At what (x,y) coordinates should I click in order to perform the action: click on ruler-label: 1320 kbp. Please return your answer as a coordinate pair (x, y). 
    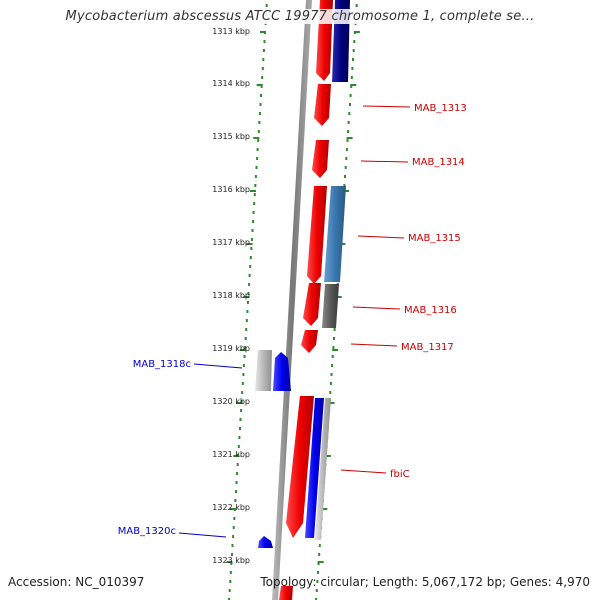
    Looking at the image, I should click on (231, 401).